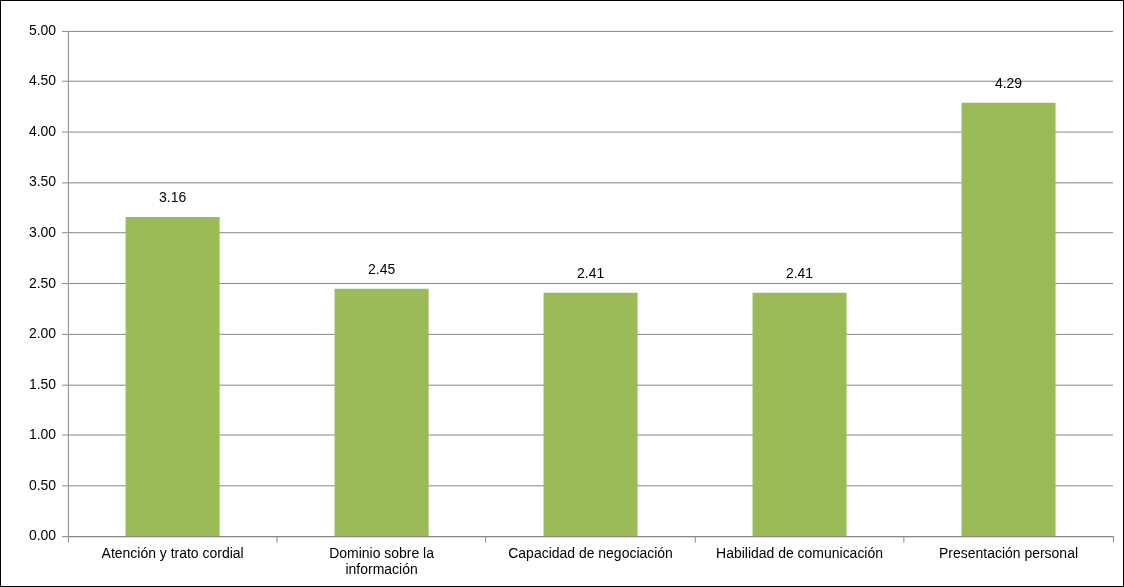 The height and width of the screenshot is (587, 1124). What do you see at coordinates (42, 181) in the screenshot?
I see `y-tick-label: 3.50` at bounding box center [42, 181].